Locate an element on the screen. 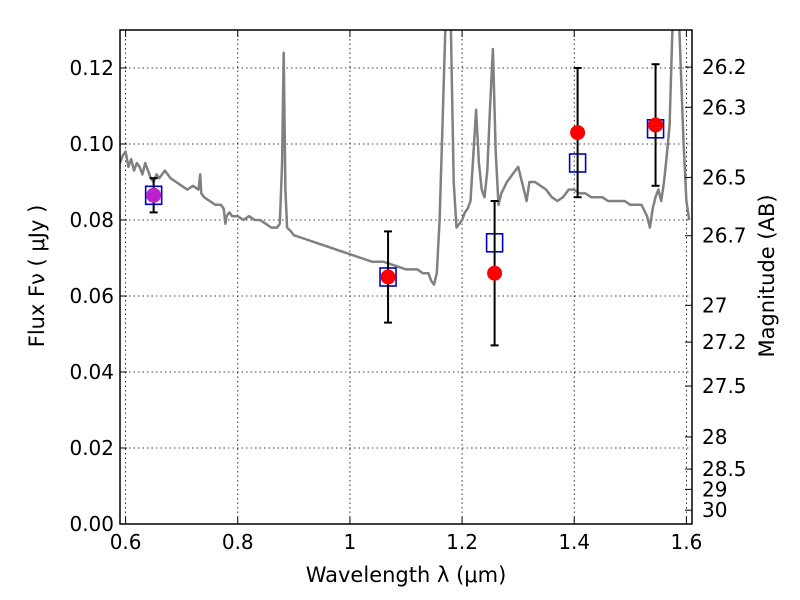 The image size is (800, 600). x-tick-label: 1.6 is located at coordinates (686, 542).